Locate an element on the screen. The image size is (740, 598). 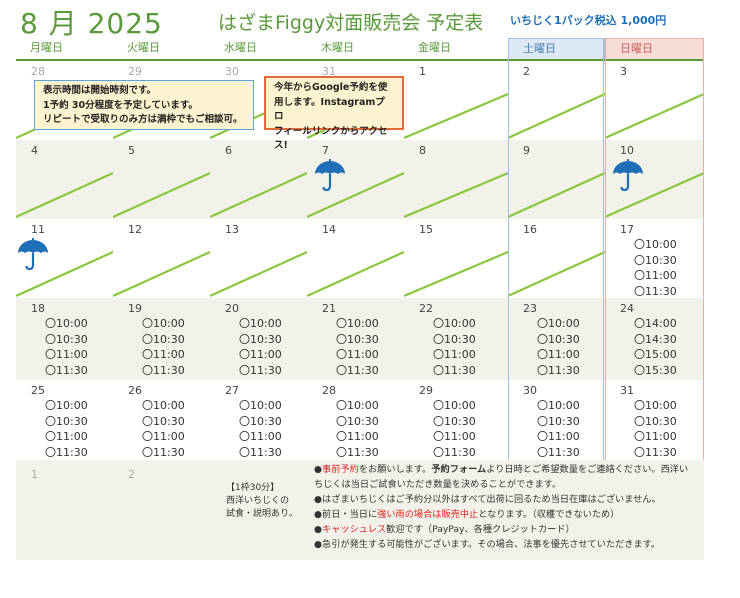
day-number: 10 is located at coordinates (627, 150).